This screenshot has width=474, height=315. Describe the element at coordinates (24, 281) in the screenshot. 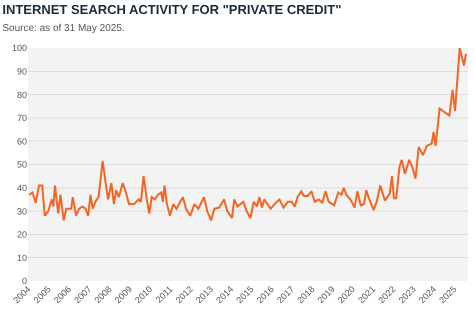

I see `y-tick-label: 0` at that location.